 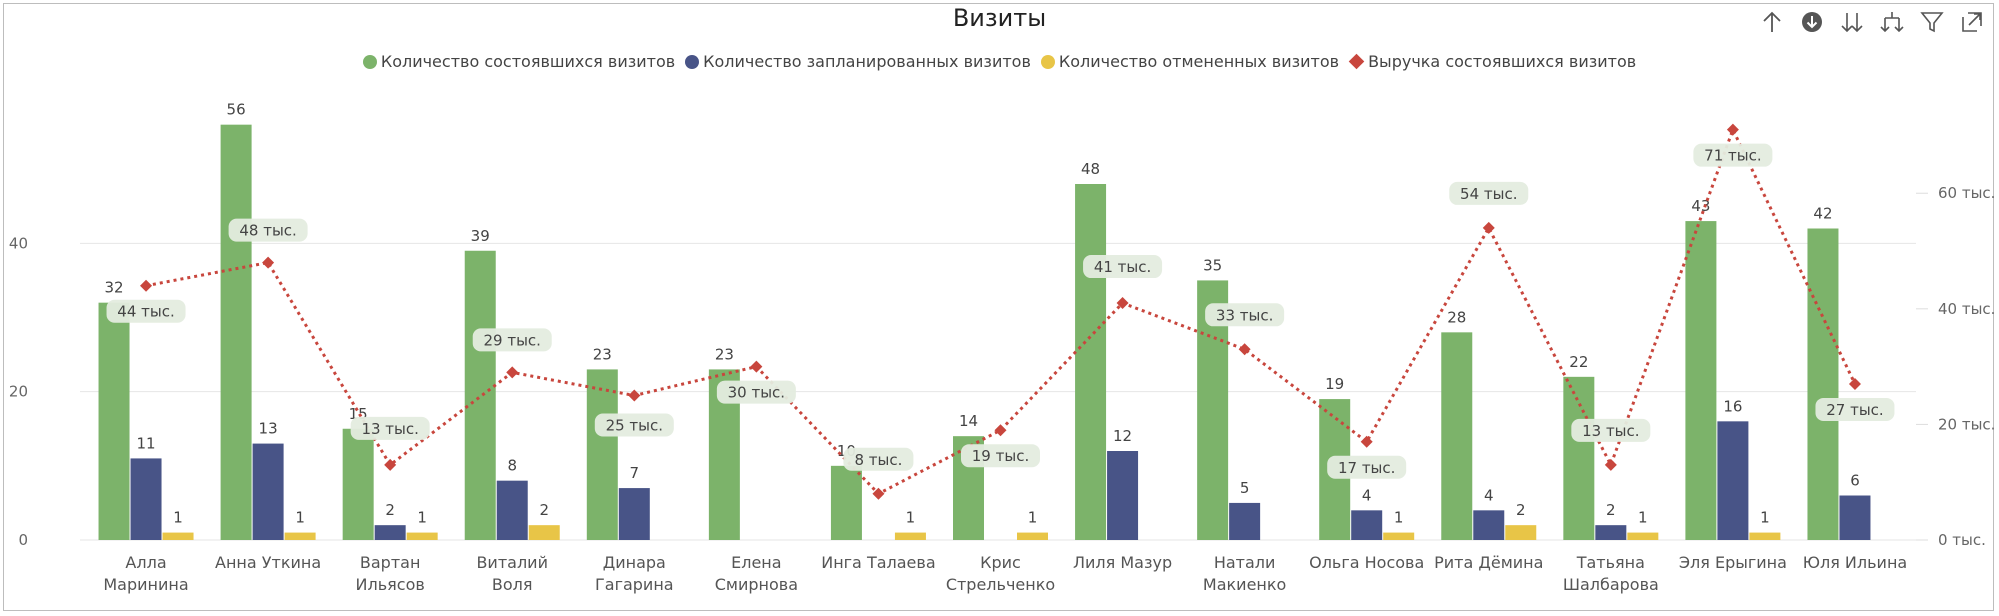 I want to click on data-label-bar: 8, so click(x=512, y=466).